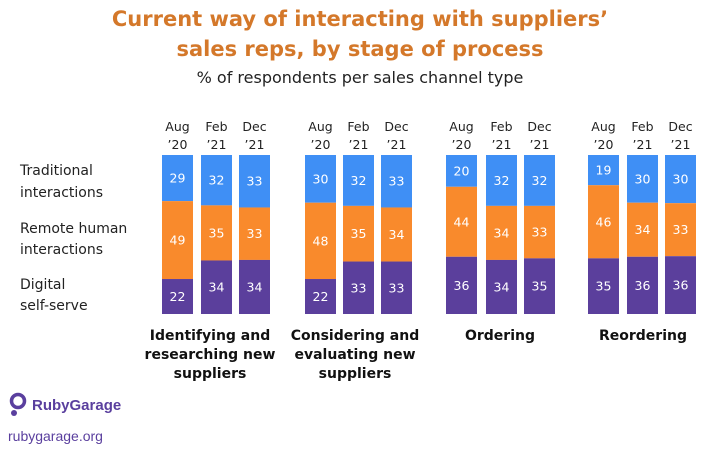 This screenshot has height=457, width=720. I want to click on row-label-1-0: Remote human, so click(73, 229).